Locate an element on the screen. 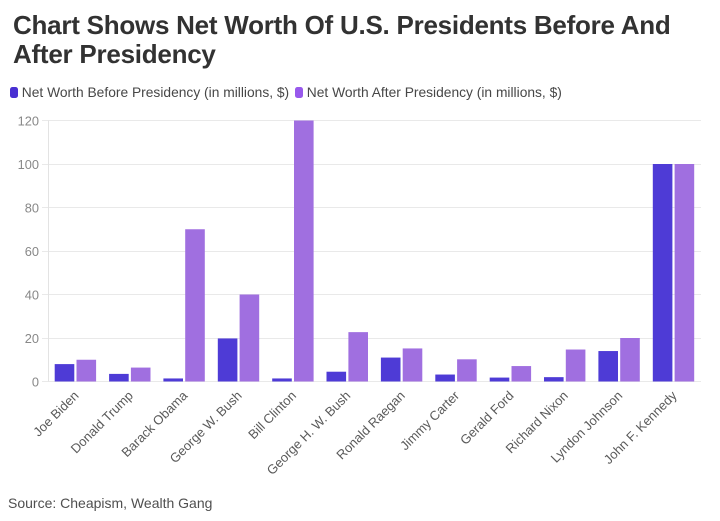 This screenshot has height=521, width=720. svg-text: 0 is located at coordinates (35, 381).